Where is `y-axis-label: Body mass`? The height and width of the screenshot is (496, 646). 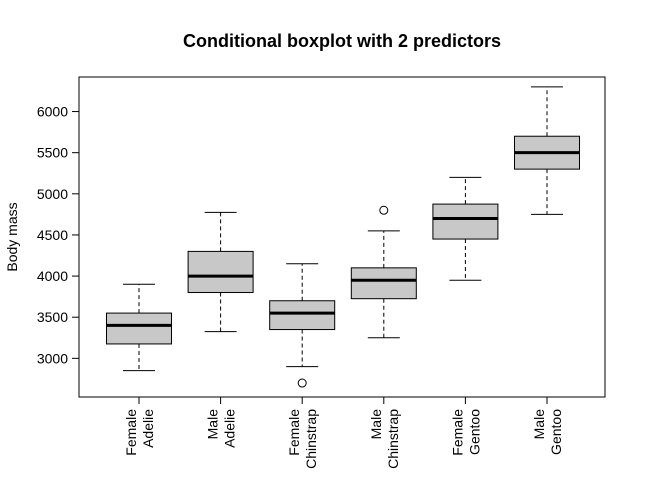
y-axis-label: Body mass is located at coordinates (12, 236).